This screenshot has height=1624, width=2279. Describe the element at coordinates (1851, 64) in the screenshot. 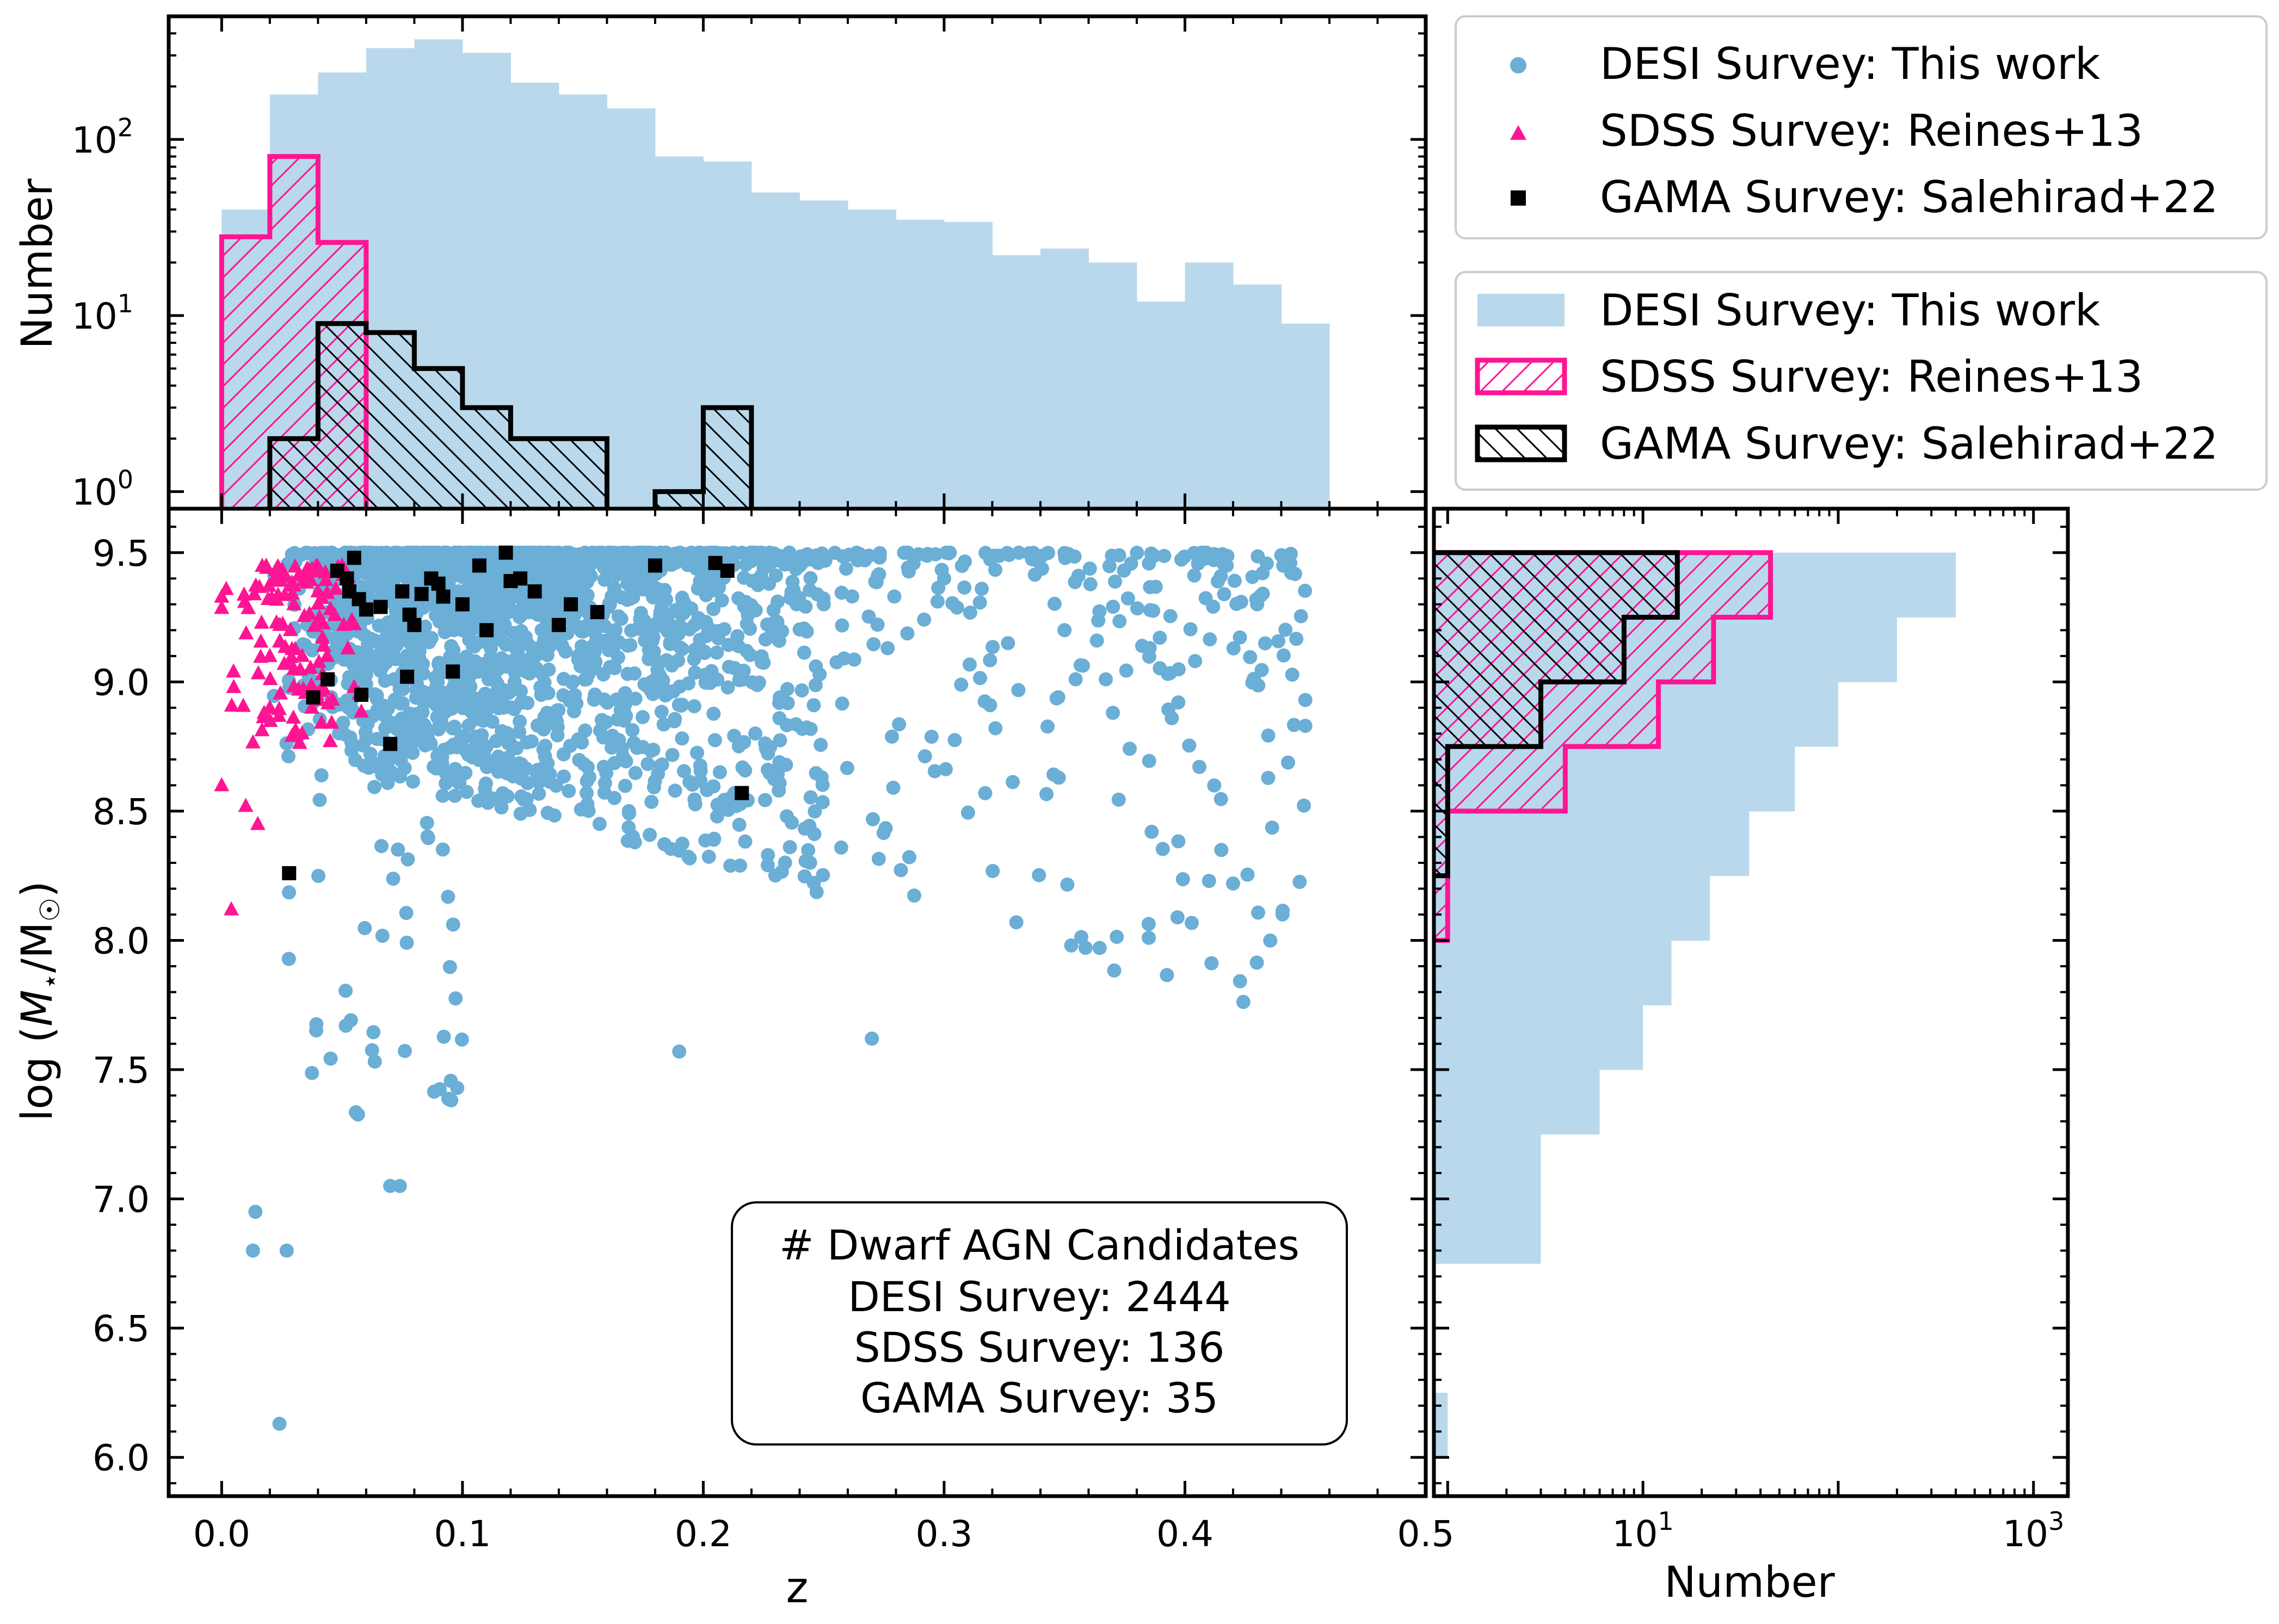

I see `legend-desi-marker-label: DESI Survey: This work` at that location.